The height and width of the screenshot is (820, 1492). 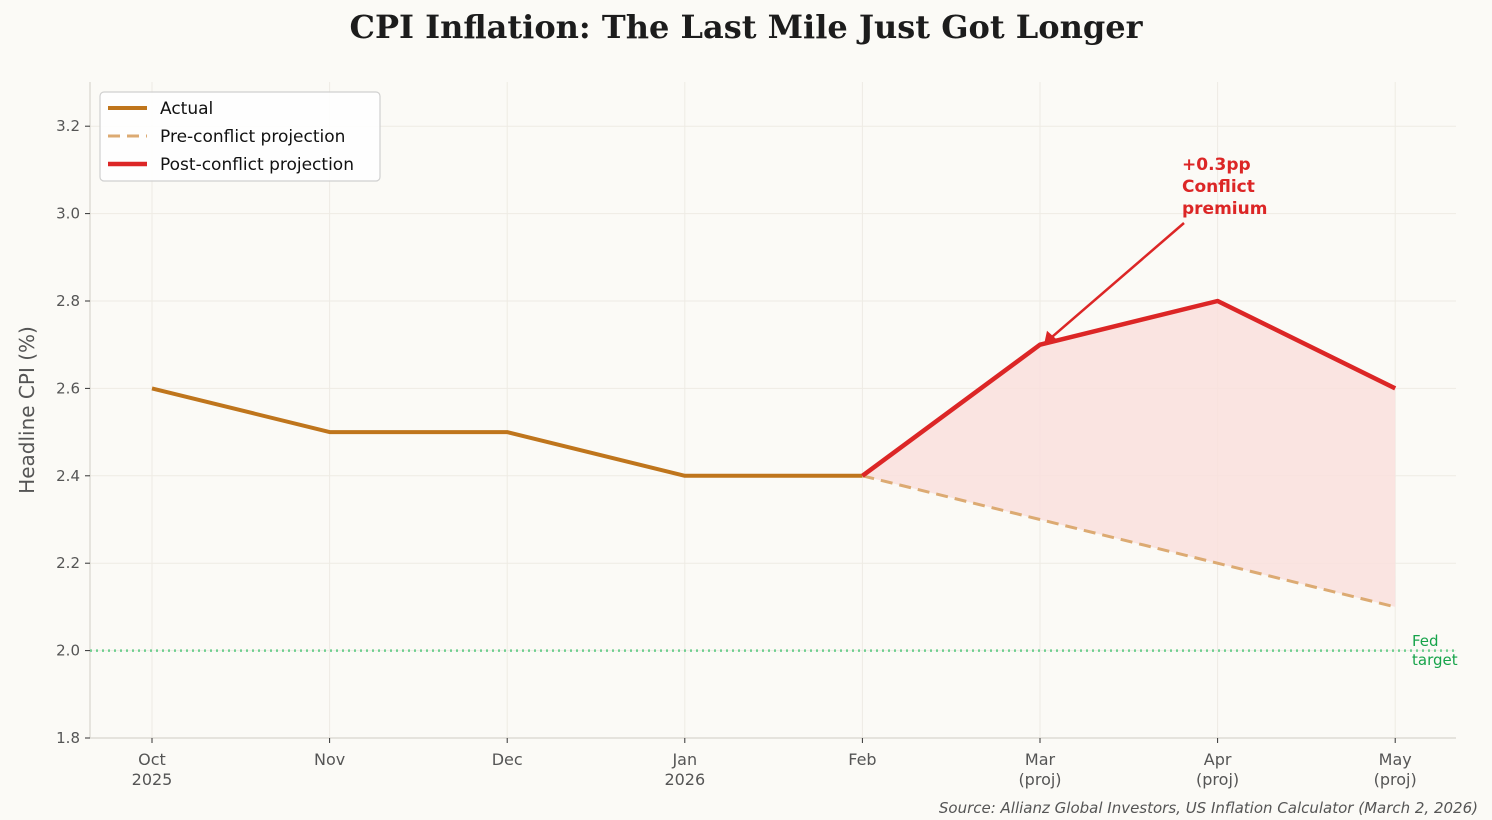 I want to click on fed-target-label-line: Fed, so click(x=1425, y=641).